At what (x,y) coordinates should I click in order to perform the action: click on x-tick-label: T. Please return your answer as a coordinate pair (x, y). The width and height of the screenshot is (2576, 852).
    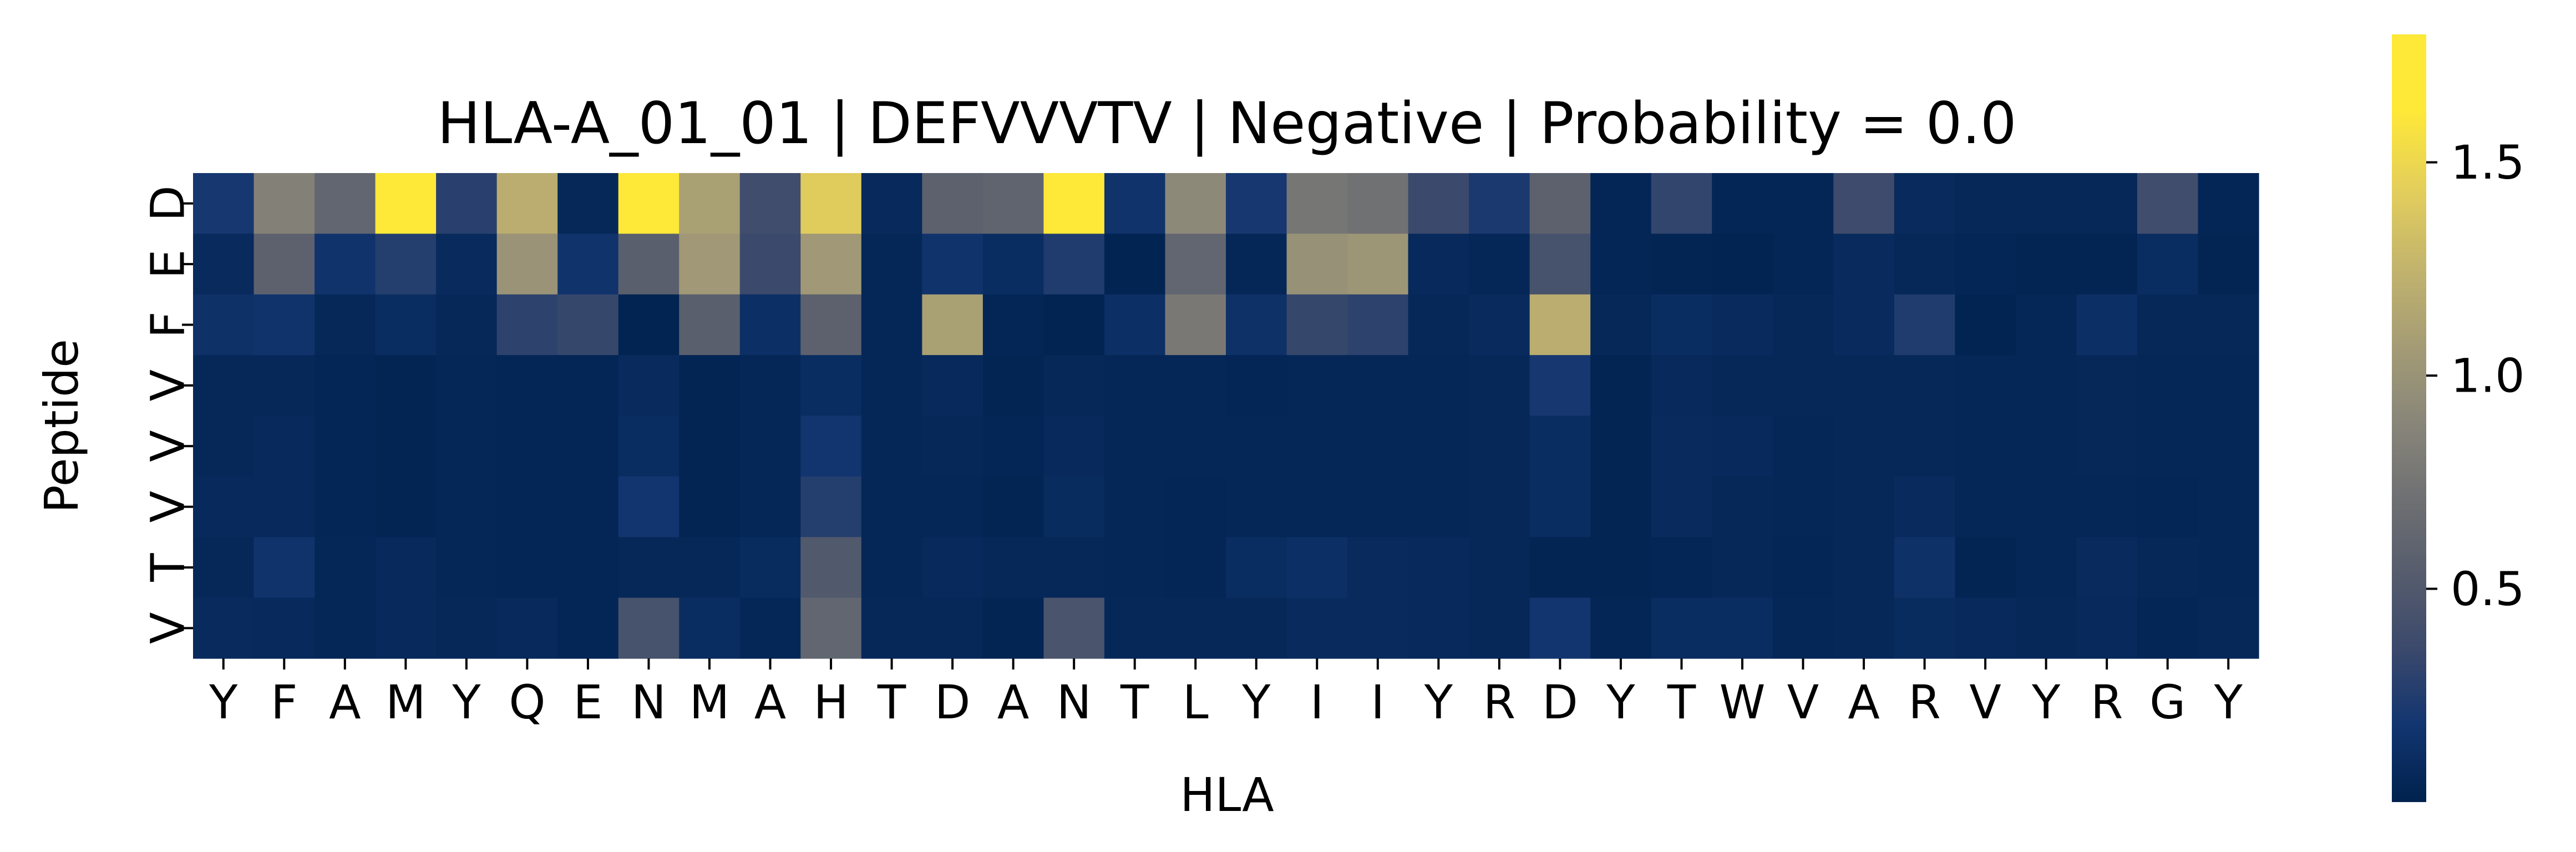
    Looking at the image, I should click on (1681, 702).